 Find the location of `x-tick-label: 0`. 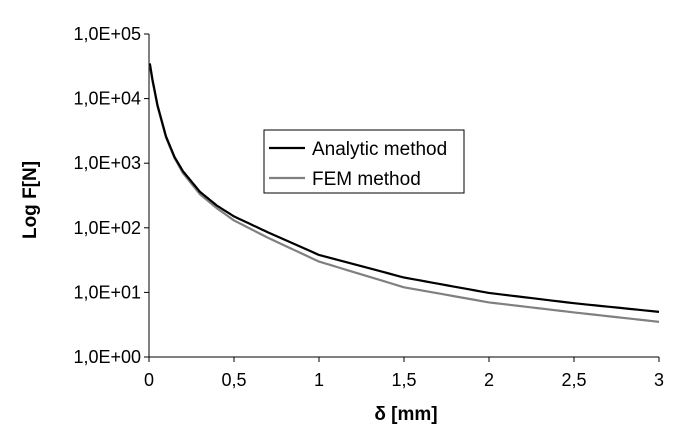

x-tick-label: 0 is located at coordinates (149, 380).